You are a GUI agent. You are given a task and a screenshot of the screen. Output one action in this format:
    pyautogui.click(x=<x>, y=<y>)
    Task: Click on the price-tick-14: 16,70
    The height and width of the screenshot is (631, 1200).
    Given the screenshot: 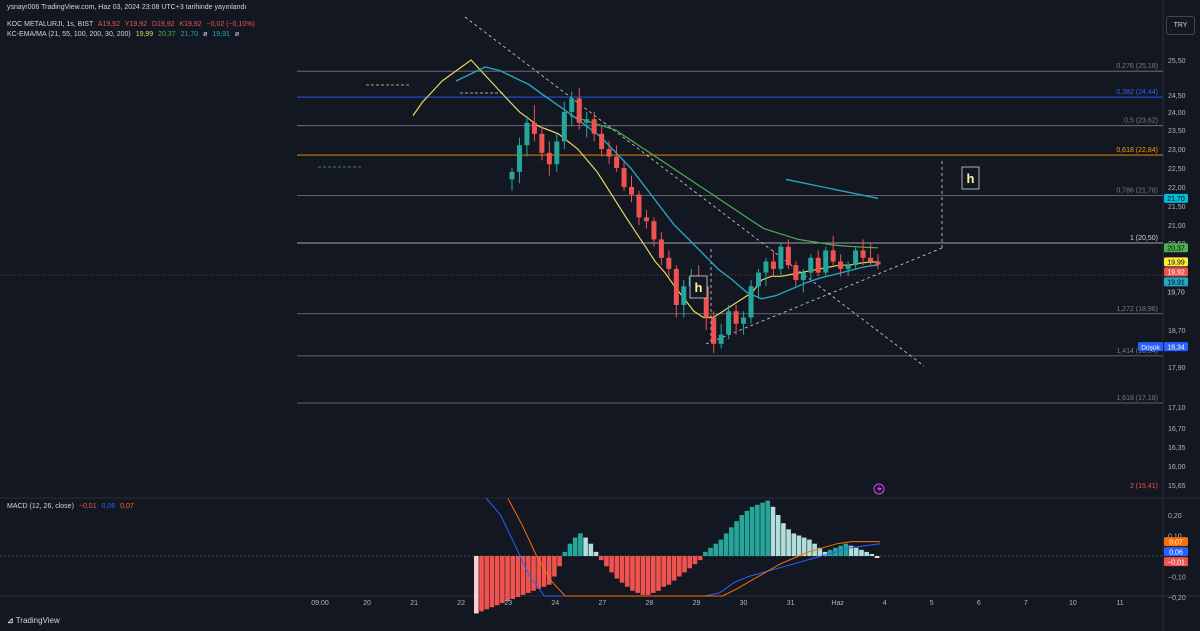 What is the action you would take?
    pyautogui.click(x=1177, y=429)
    